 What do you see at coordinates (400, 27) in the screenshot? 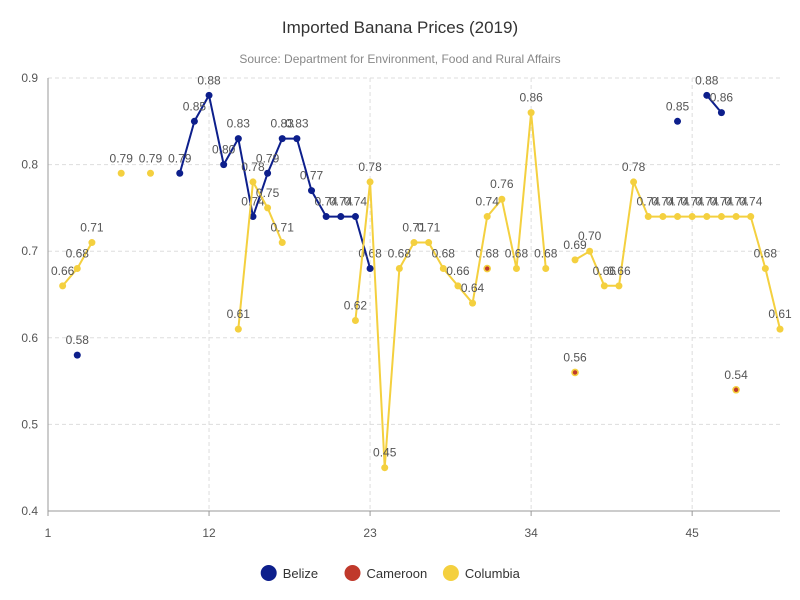
I see `chart-title: Imported Banana Prices (2019)` at bounding box center [400, 27].